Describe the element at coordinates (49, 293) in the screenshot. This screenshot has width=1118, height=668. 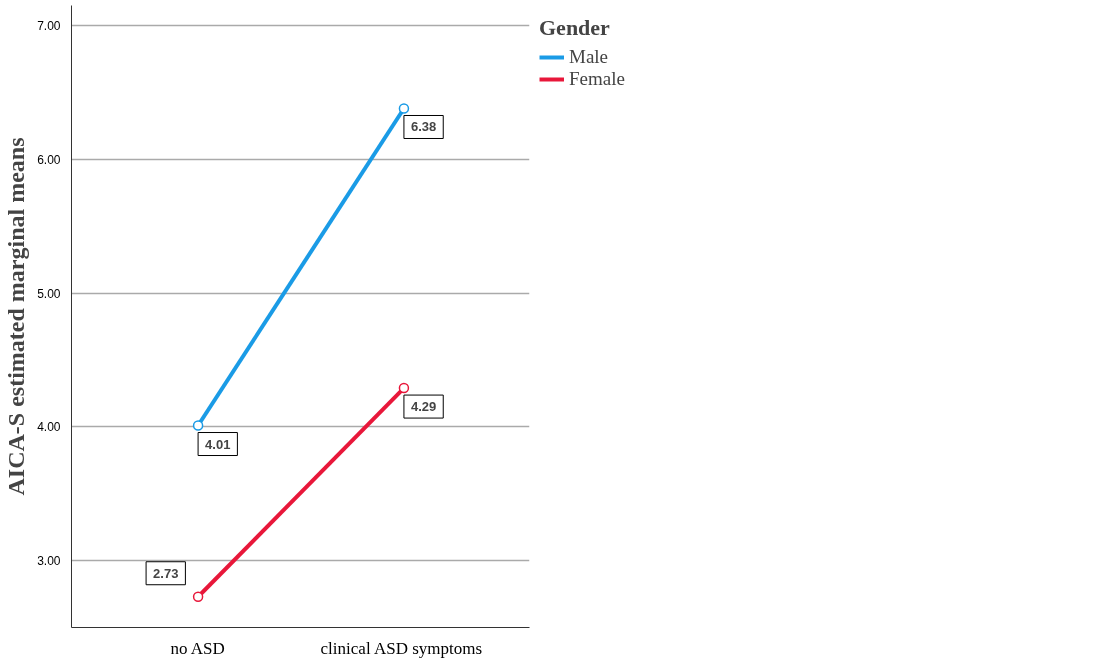
I see `y-tick-label: 5.00` at that location.